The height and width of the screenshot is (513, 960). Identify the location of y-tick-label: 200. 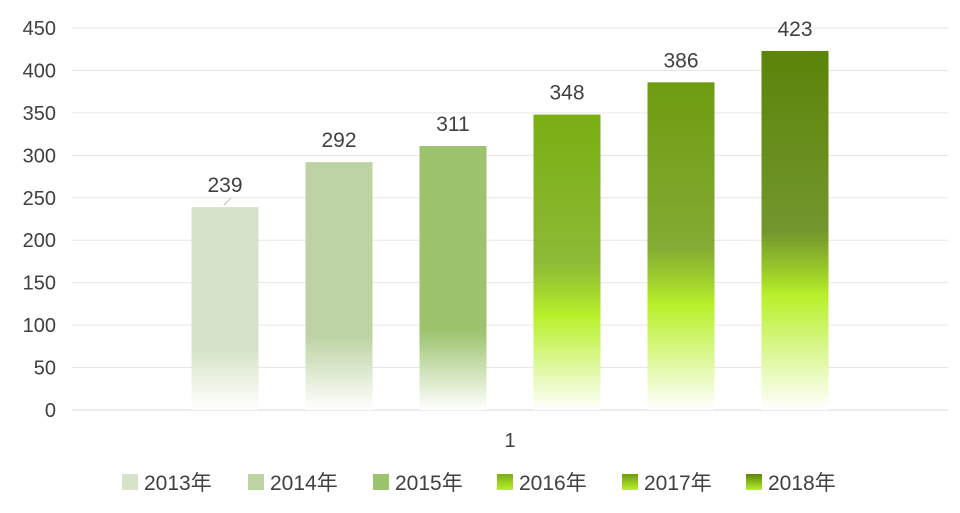
(39, 241).